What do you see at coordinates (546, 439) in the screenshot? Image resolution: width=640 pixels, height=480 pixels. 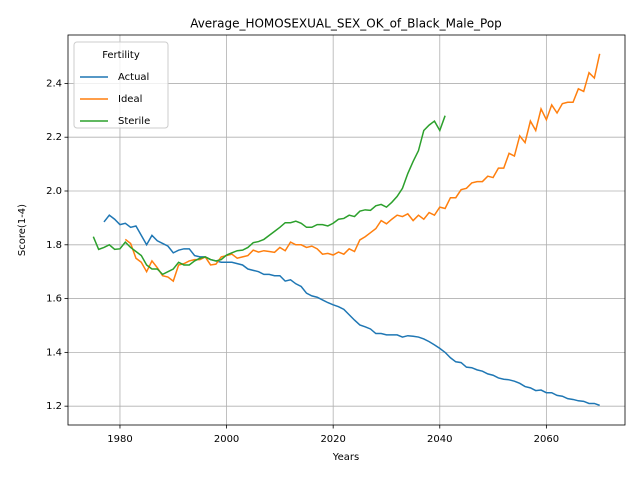 I see `x-tick-label: 2060` at bounding box center [546, 439].